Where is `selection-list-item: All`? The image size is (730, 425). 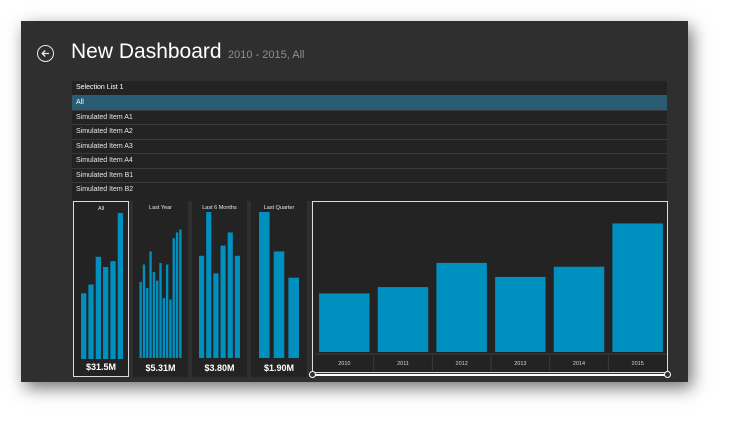
selection-list-item: All is located at coordinates (369, 102).